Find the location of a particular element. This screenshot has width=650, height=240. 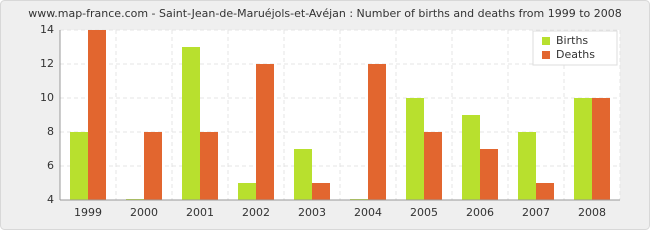

x-tick-label: 1999 is located at coordinates (88, 212).